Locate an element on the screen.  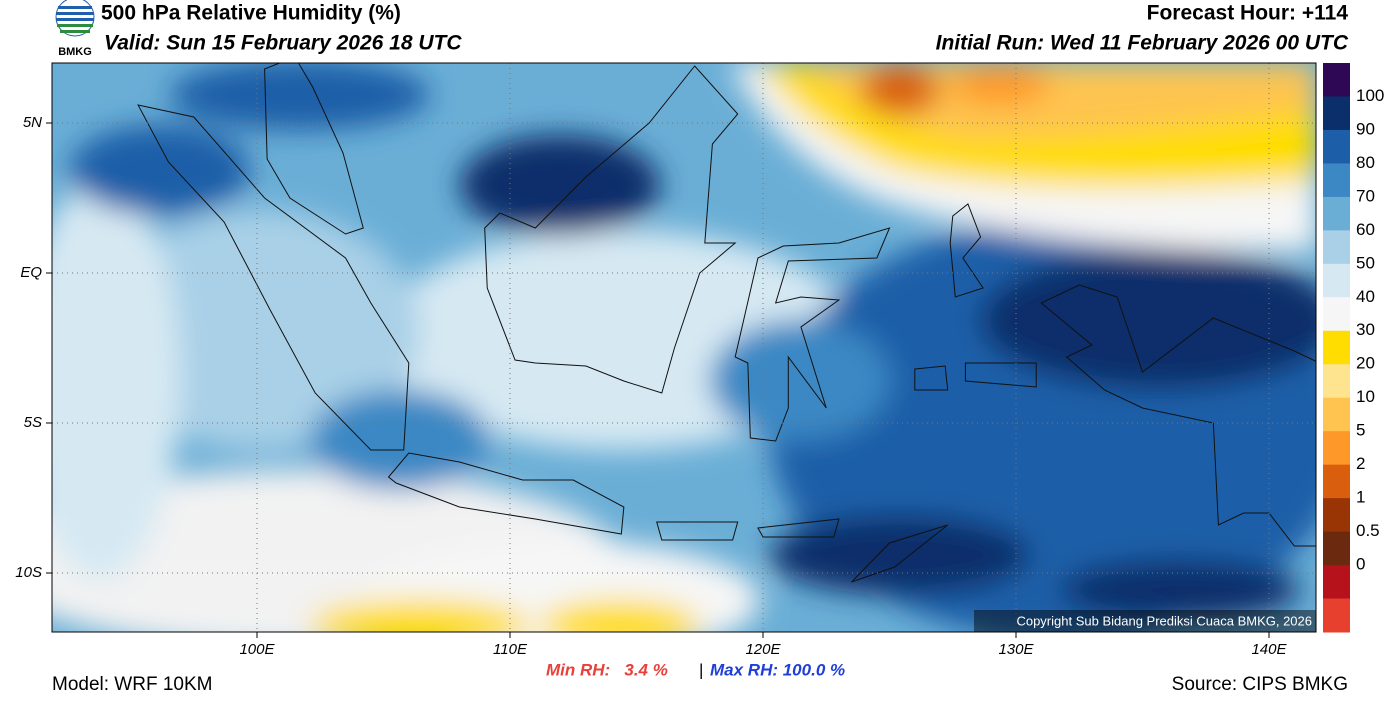
lon-label: 120E is located at coordinates (763, 649).